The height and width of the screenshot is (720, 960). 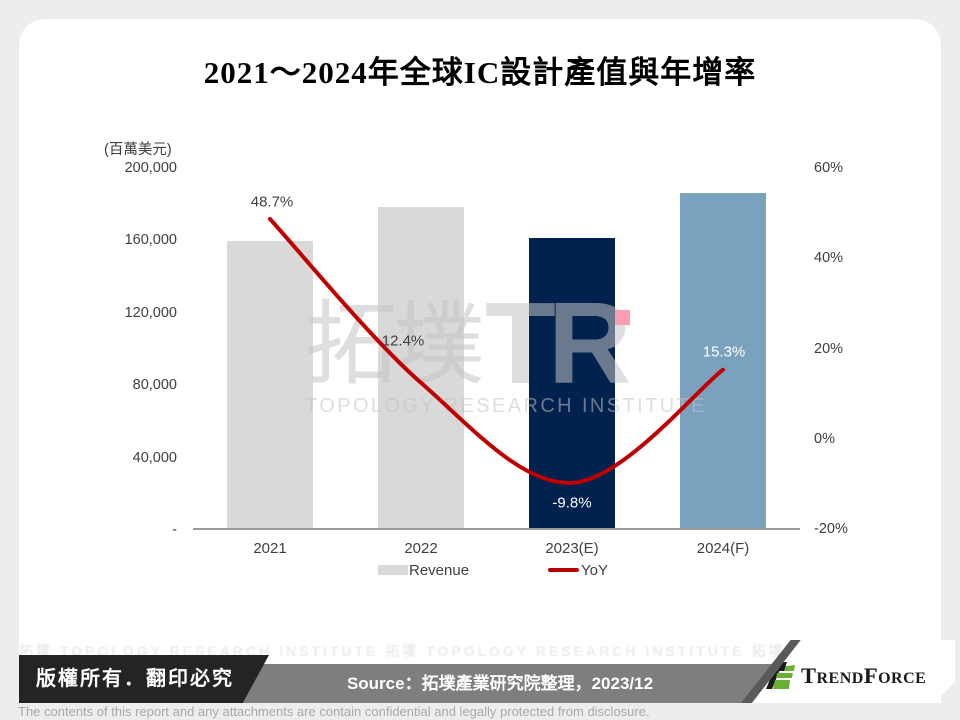 I want to click on legend-revenue-swatch, so click(x=393, y=570).